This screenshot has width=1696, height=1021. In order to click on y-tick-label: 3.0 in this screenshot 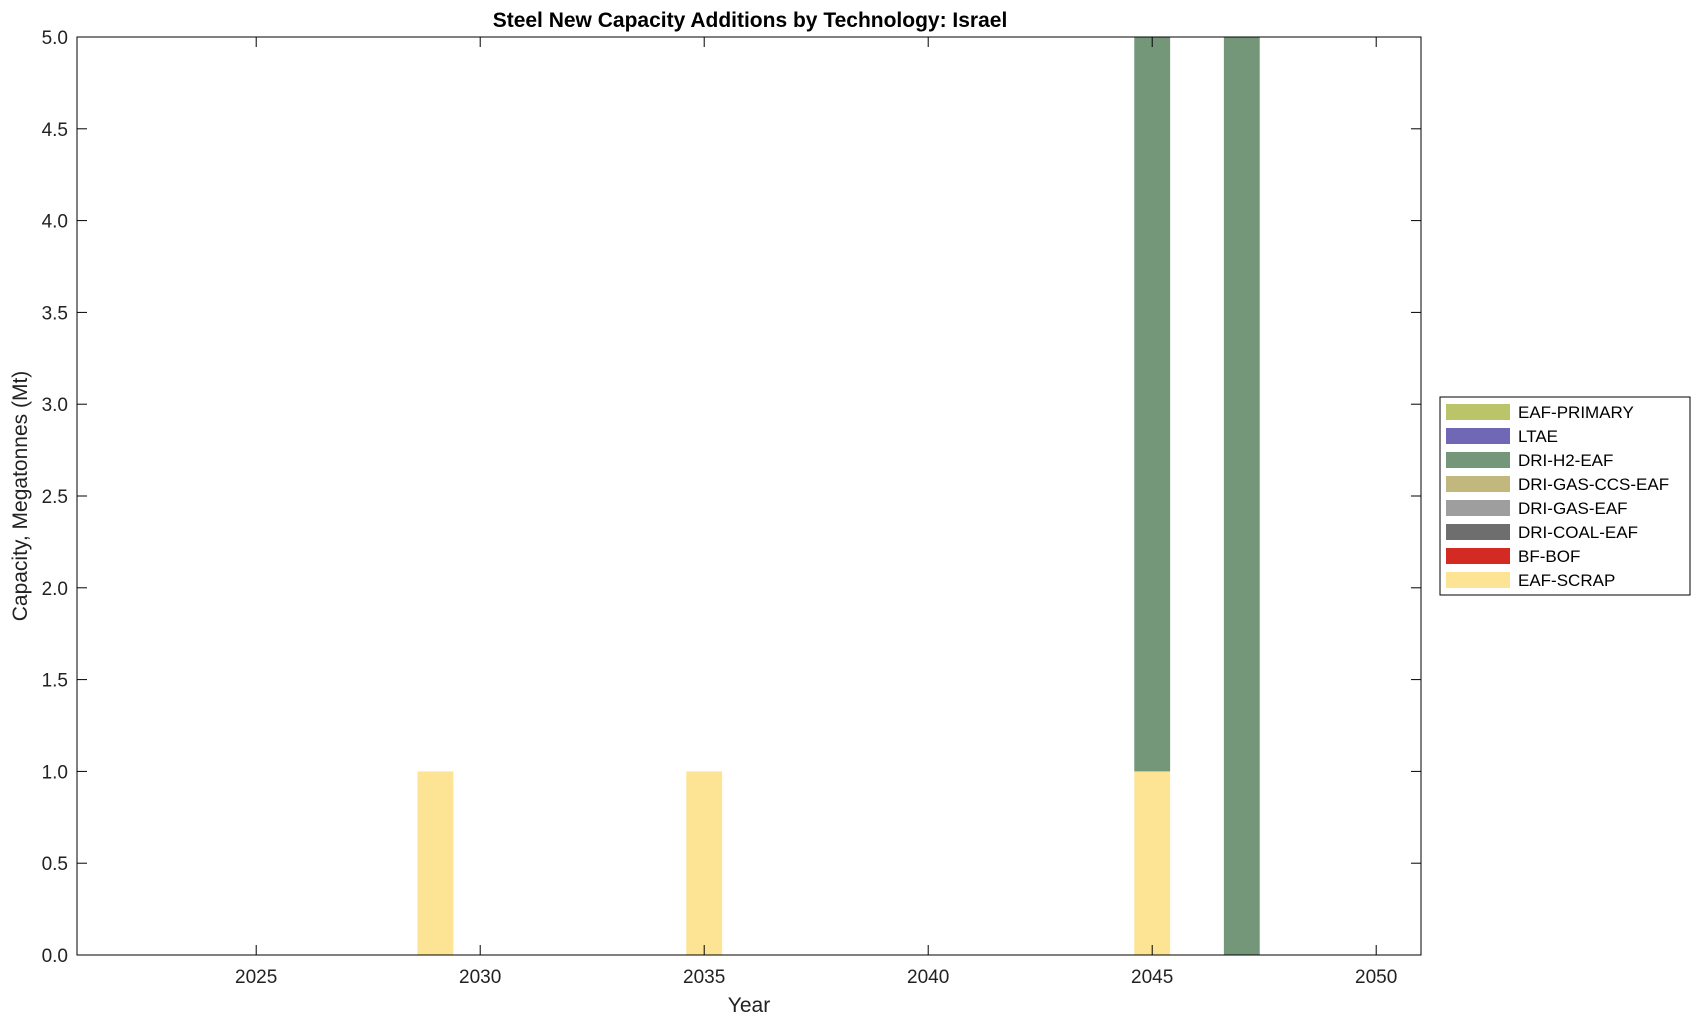, I will do `click(55, 405)`.